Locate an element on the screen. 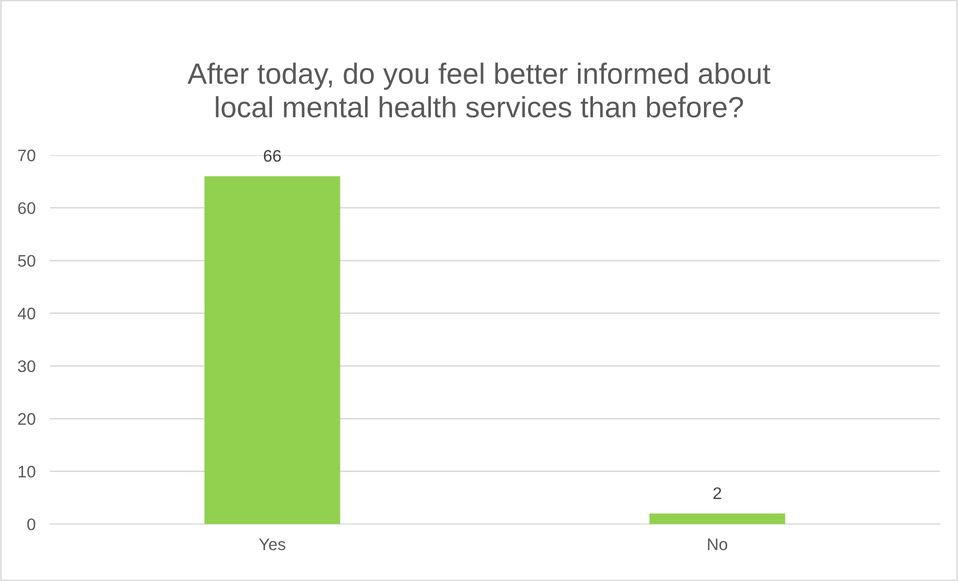 Image resolution: width=958 pixels, height=581 pixels. y-tick-label: 10 is located at coordinates (27, 472).